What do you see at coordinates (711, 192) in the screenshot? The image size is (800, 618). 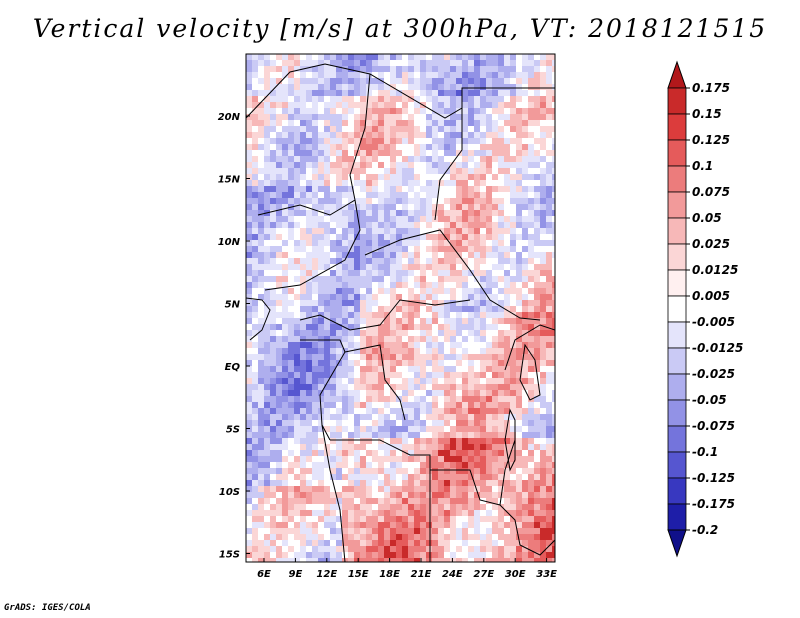 I see `colorbar-label: 0.075` at bounding box center [711, 192].